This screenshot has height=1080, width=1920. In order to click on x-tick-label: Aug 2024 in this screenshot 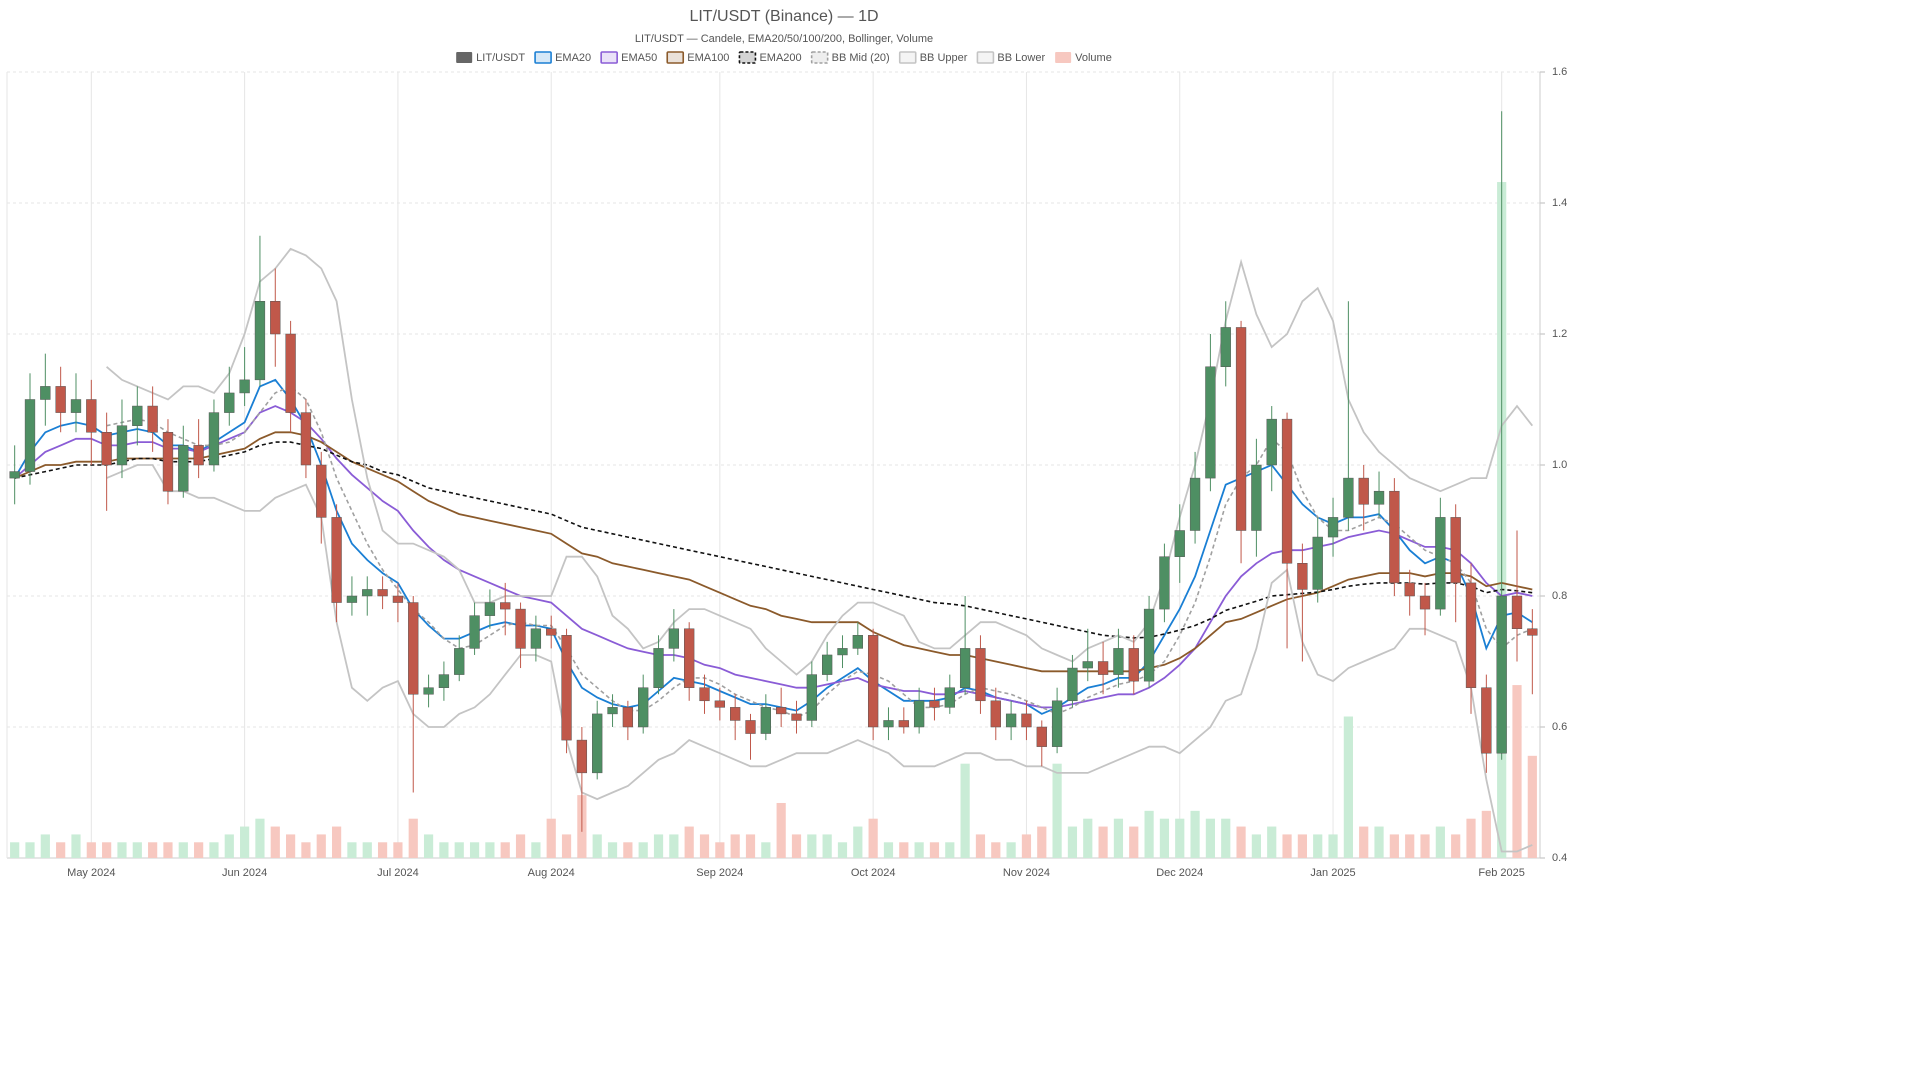, I will do `click(551, 873)`.